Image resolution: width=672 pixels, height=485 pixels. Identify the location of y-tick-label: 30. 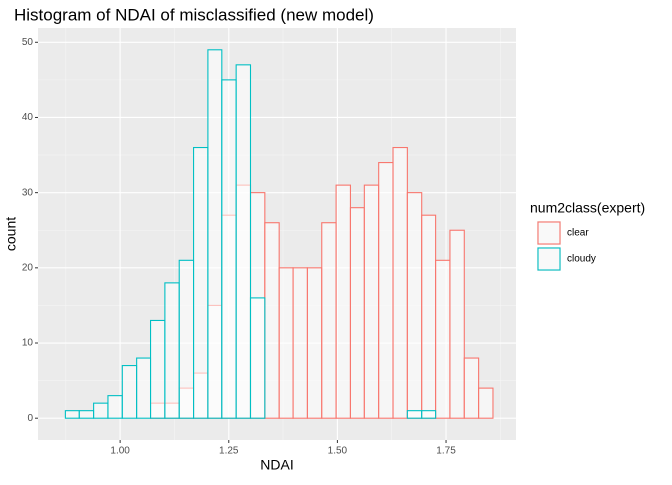
(28, 192).